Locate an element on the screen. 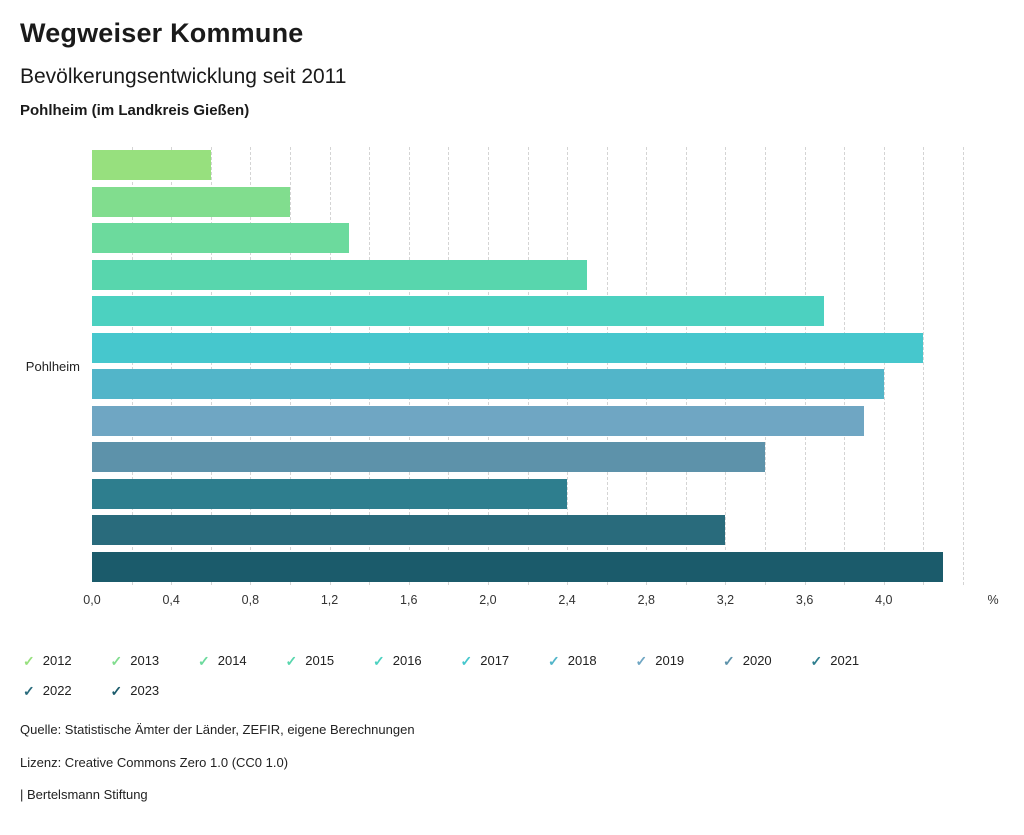 The image size is (1024, 835). bar-2018 is located at coordinates (488, 384).